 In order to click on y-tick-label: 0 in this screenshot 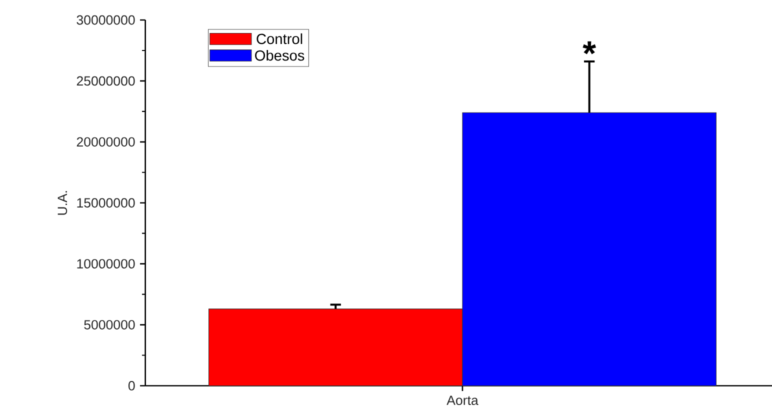, I will do `click(131, 385)`.